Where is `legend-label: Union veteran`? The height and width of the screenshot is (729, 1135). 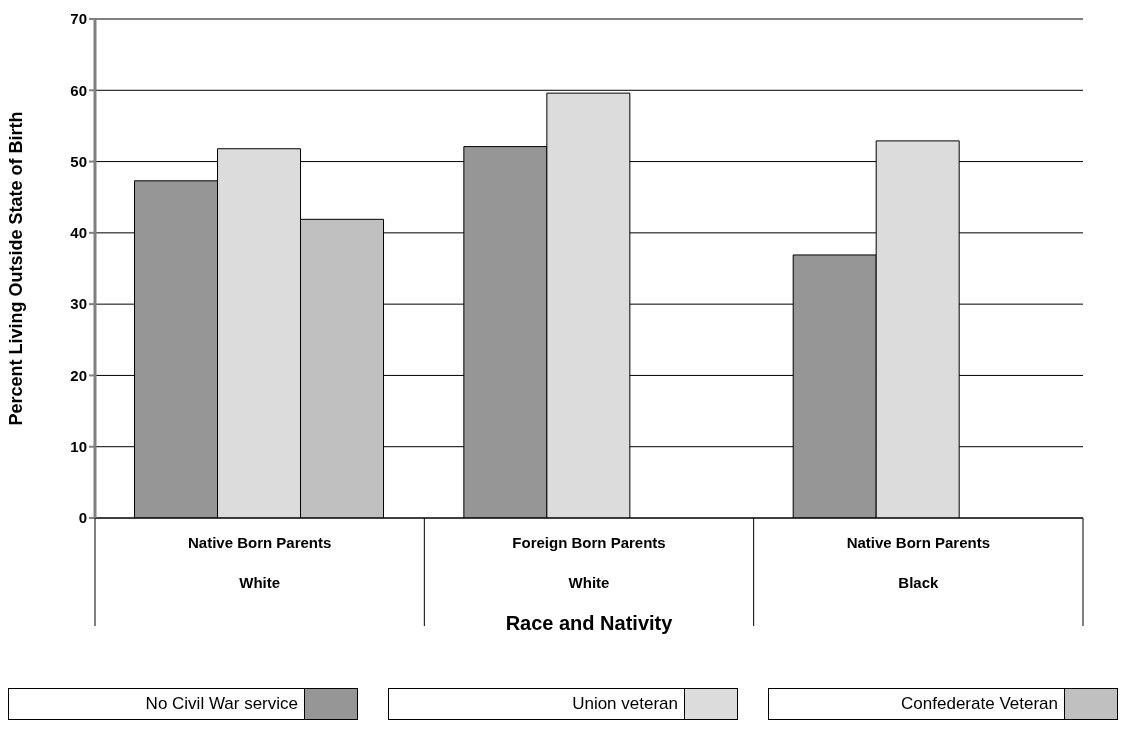
legend-label: Union veteran is located at coordinates (625, 704).